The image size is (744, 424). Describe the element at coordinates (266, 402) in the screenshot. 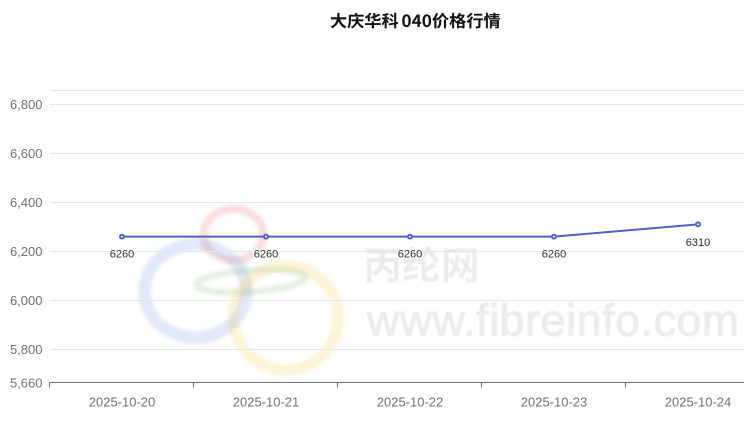

I see `svg-text: 2025-10-21` at that location.